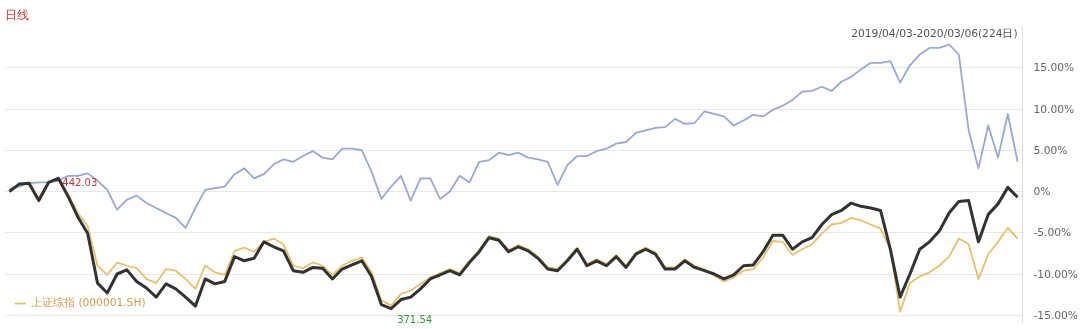  Describe the element at coordinates (415, 319) in the screenshot. I see `annotation: 371.54` at that location.